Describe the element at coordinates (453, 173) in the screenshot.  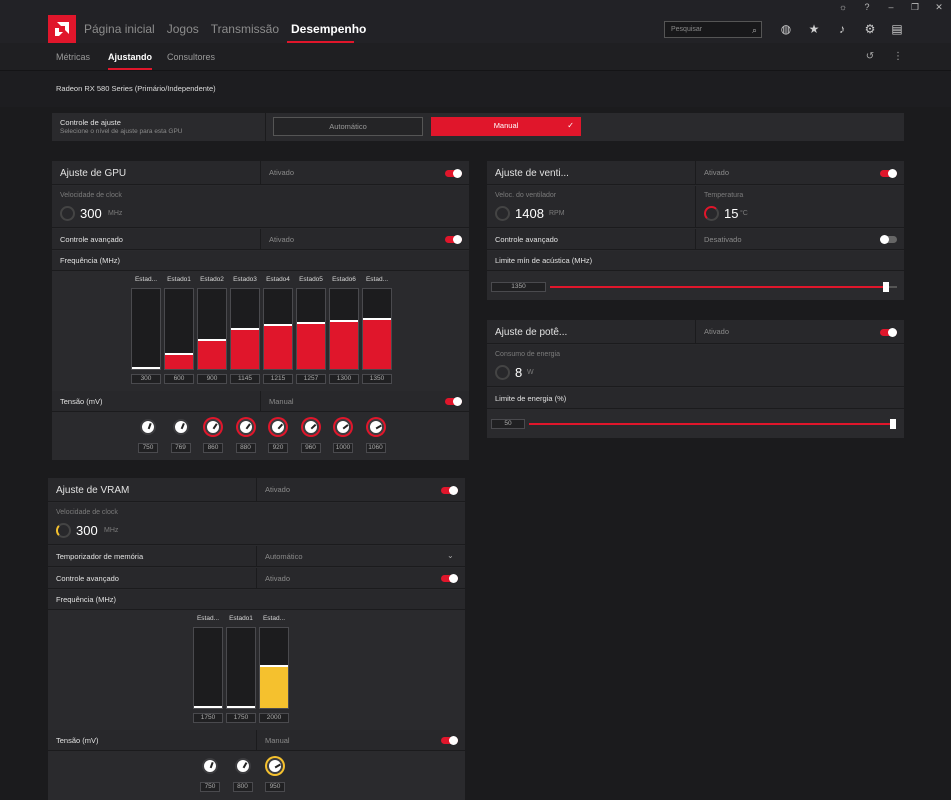
I see `gpu-tuning-toggle` at that location.